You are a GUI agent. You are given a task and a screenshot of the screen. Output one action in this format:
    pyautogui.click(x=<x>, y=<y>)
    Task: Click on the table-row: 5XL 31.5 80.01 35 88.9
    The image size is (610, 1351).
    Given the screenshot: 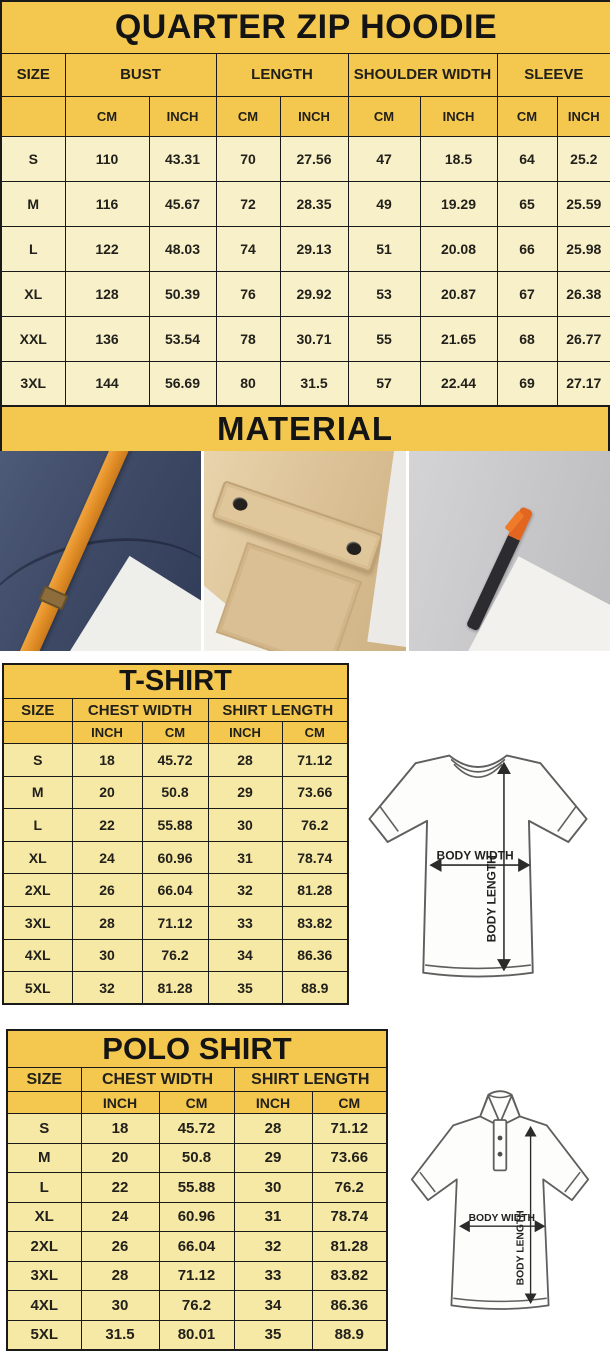 What is the action you would take?
    pyautogui.click(x=197, y=1334)
    